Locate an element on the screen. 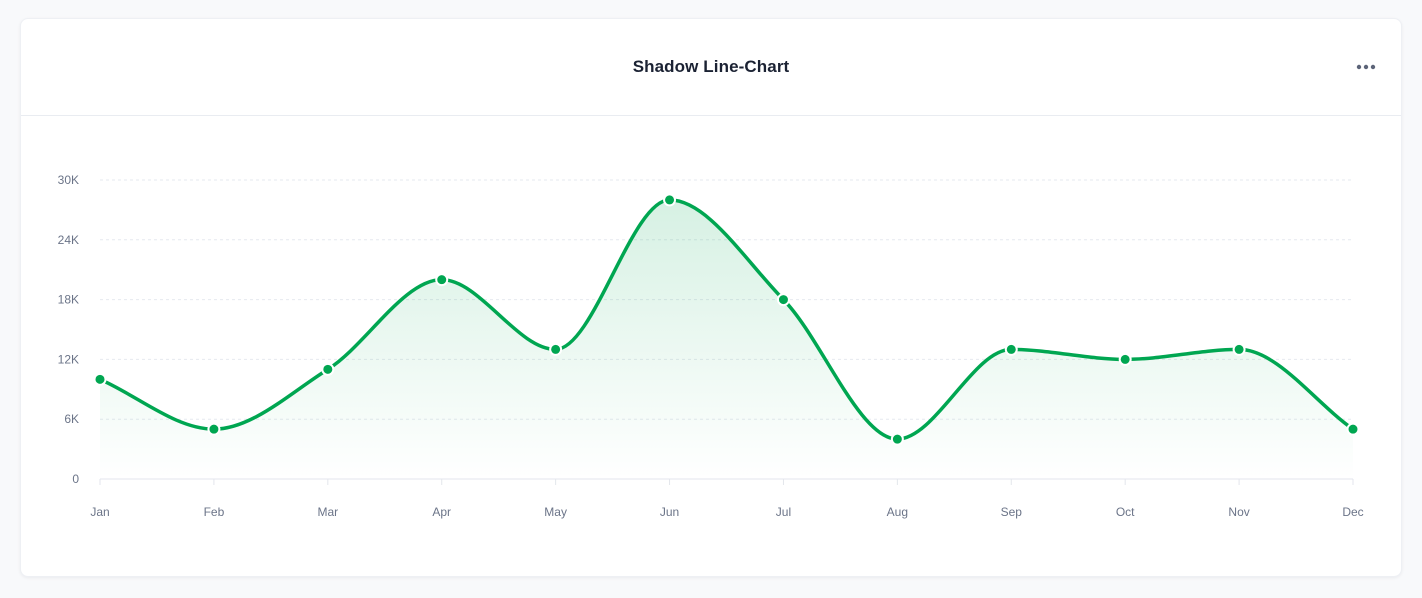 The width and height of the screenshot is (1422, 598). x-tick-label: Apr is located at coordinates (441, 512).